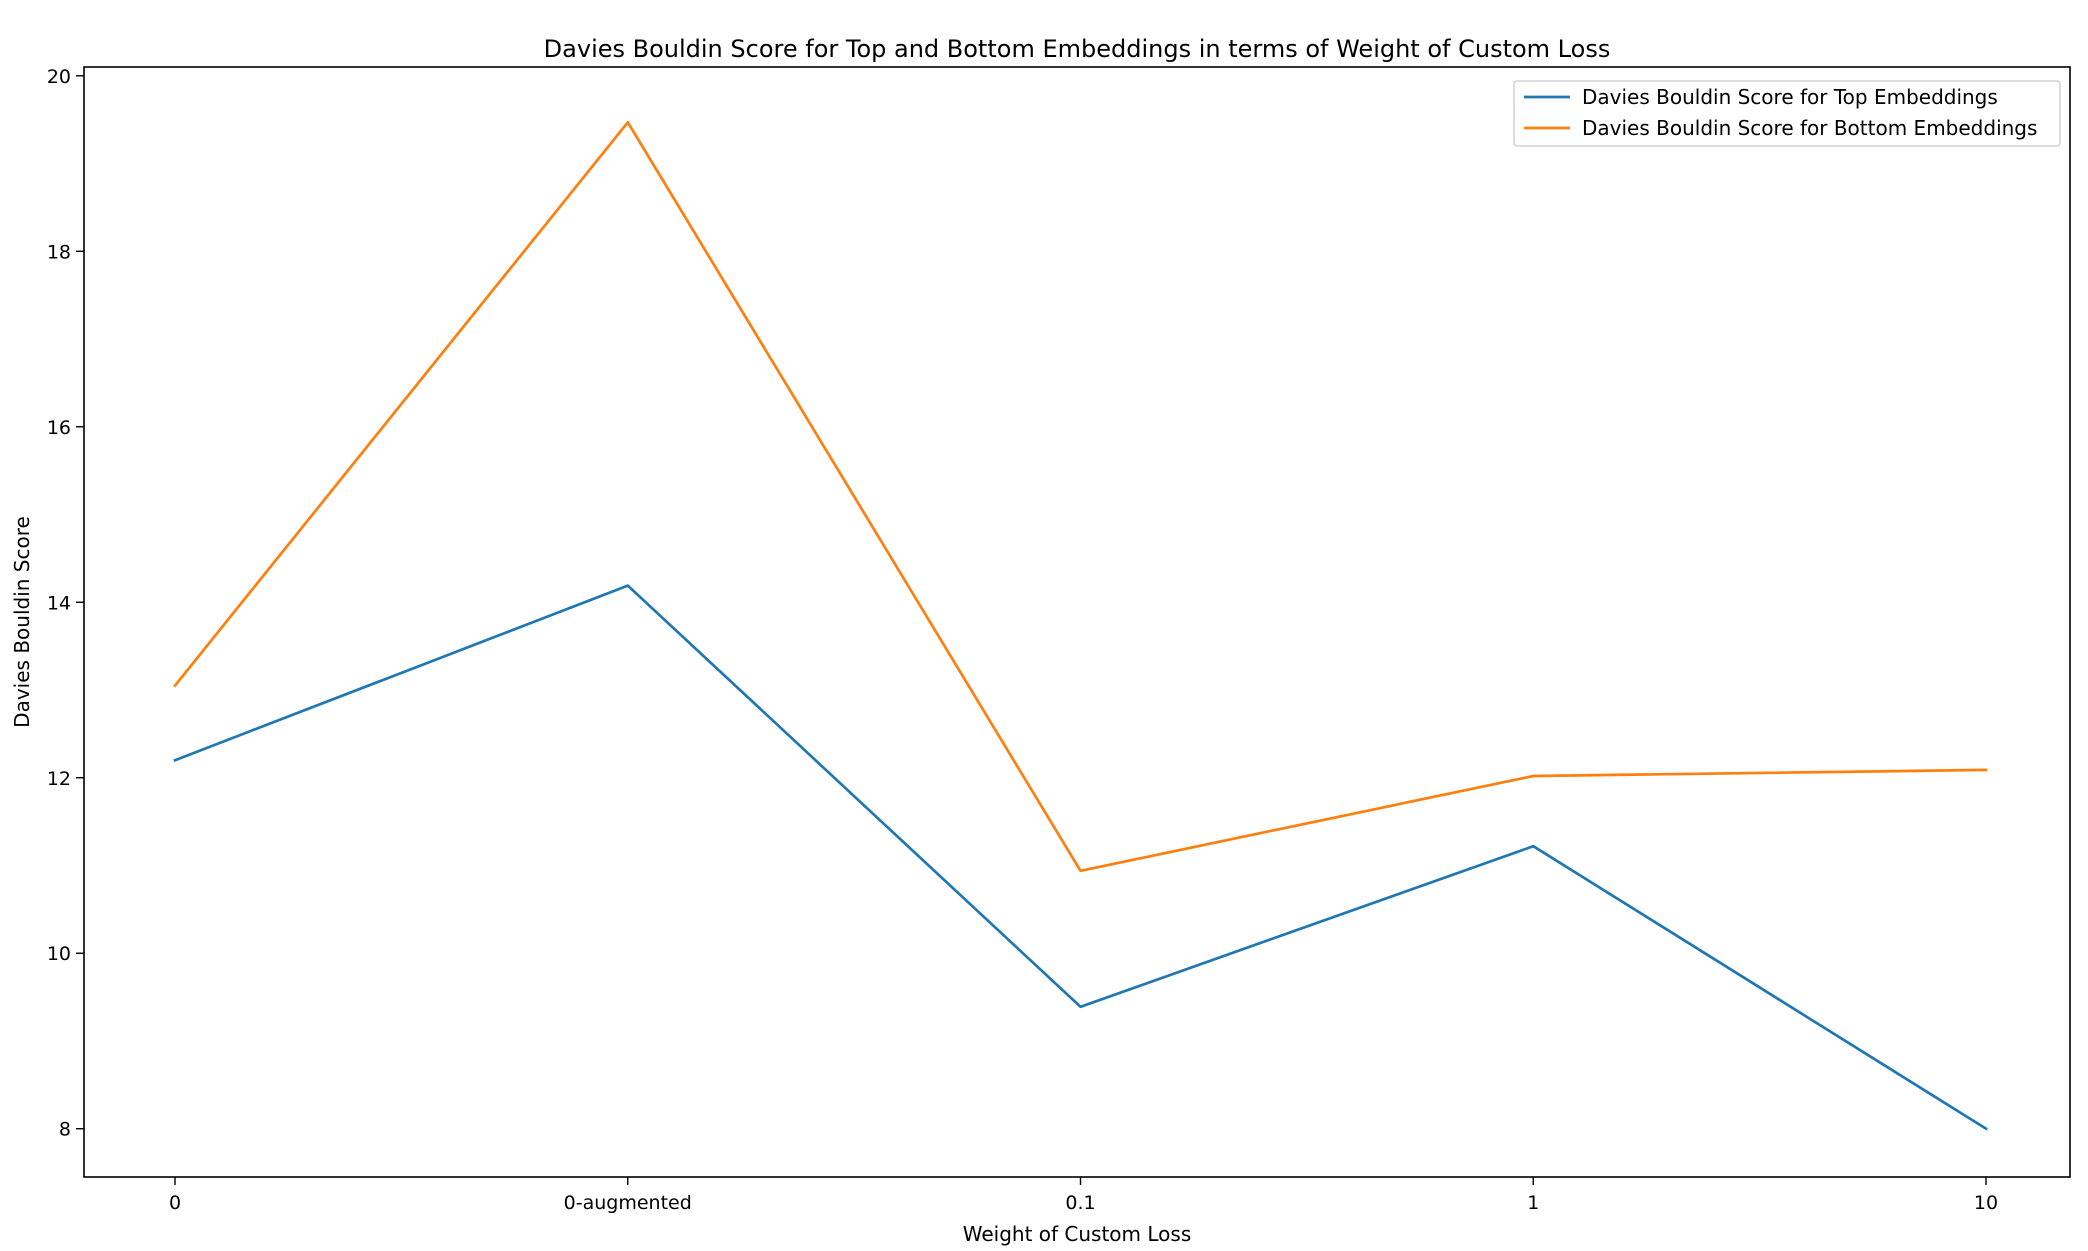 The width and height of the screenshot is (2088, 1251). What do you see at coordinates (1533, 1203) in the screenshot?
I see `x-tick-label: 1` at bounding box center [1533, 1203].